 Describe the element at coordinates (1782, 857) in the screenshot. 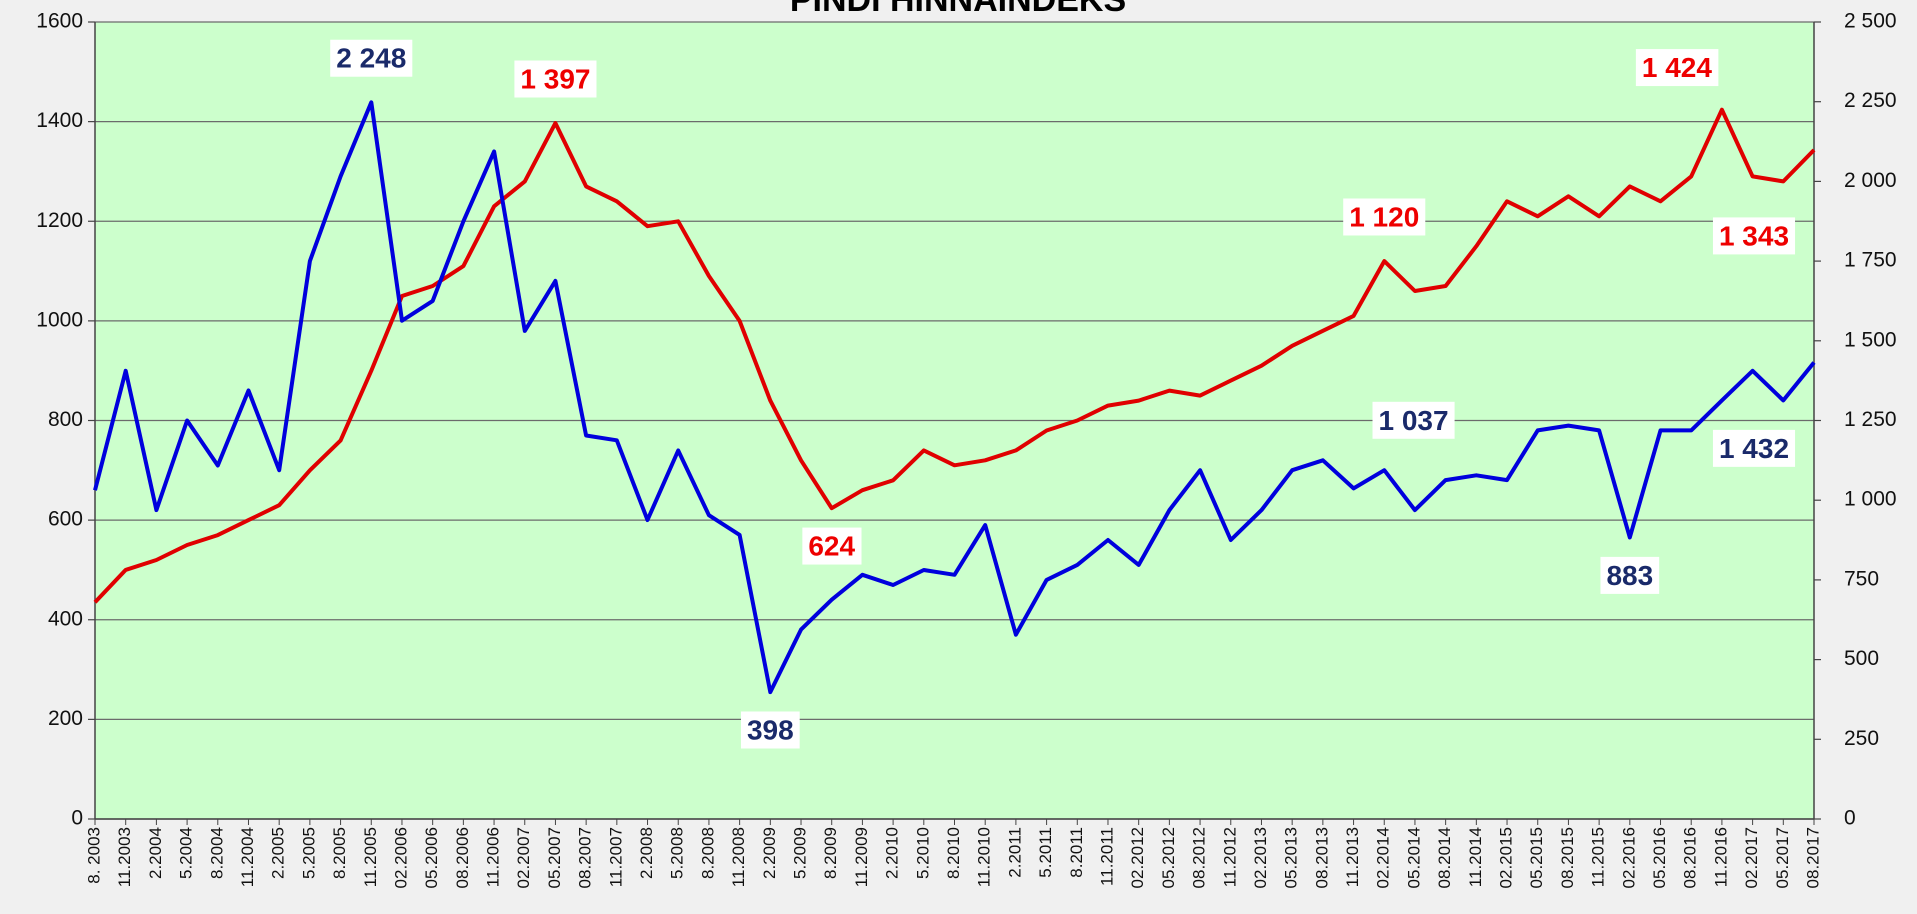

I see `x-tick-label: 05.2017` at that location.